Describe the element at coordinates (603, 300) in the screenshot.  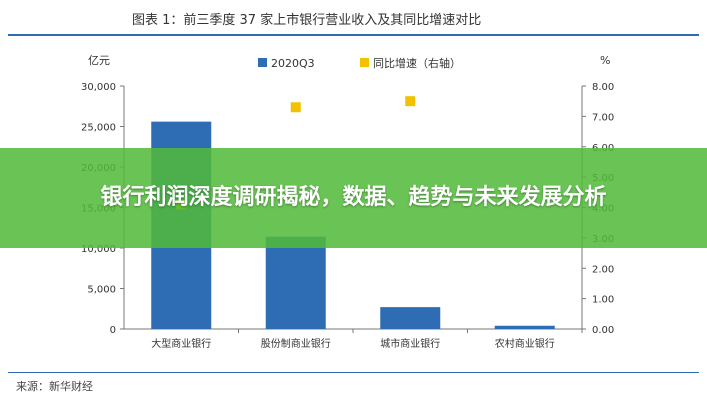
I see `y-right-tick-label: 1.00` at that location.